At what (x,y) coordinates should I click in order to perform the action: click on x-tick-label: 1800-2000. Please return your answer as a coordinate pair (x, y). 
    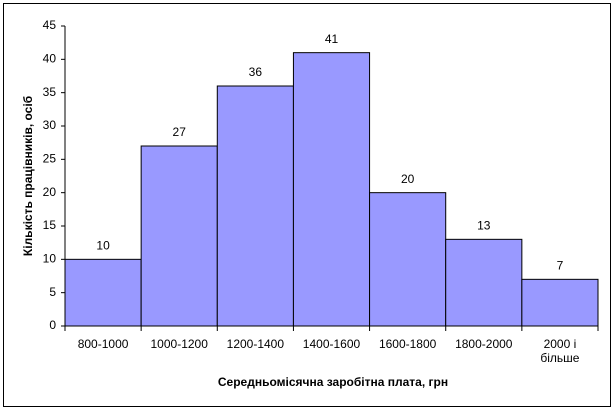
    Looking at the image, I should click on (484, 344).